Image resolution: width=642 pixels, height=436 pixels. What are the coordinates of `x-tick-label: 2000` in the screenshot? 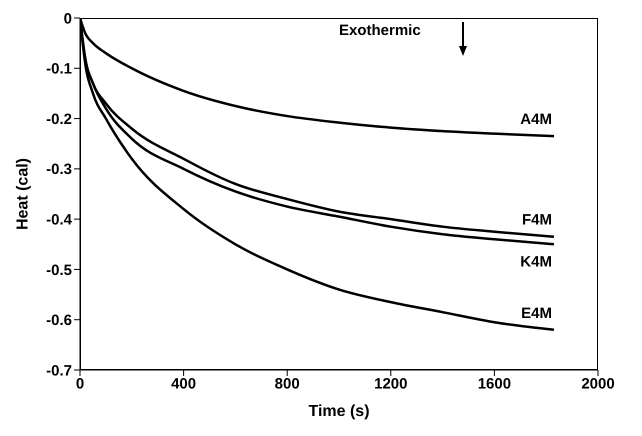 It's located at (598, 384).